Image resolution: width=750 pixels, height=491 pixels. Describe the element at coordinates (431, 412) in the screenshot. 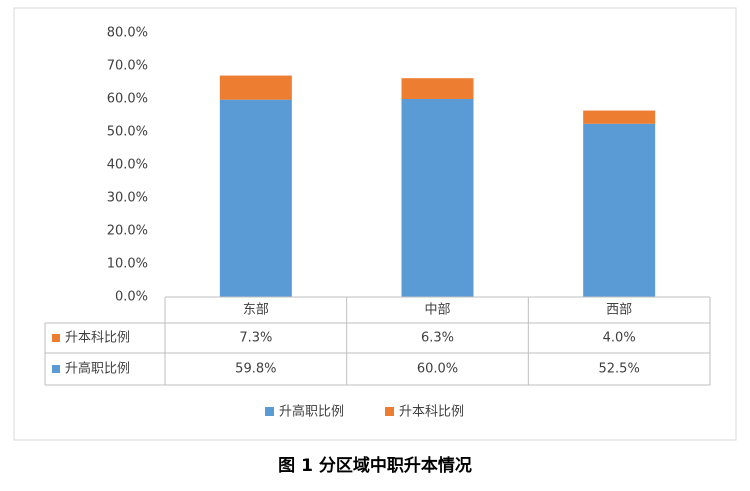

I see `legend-label: 升本科比例` at that location.